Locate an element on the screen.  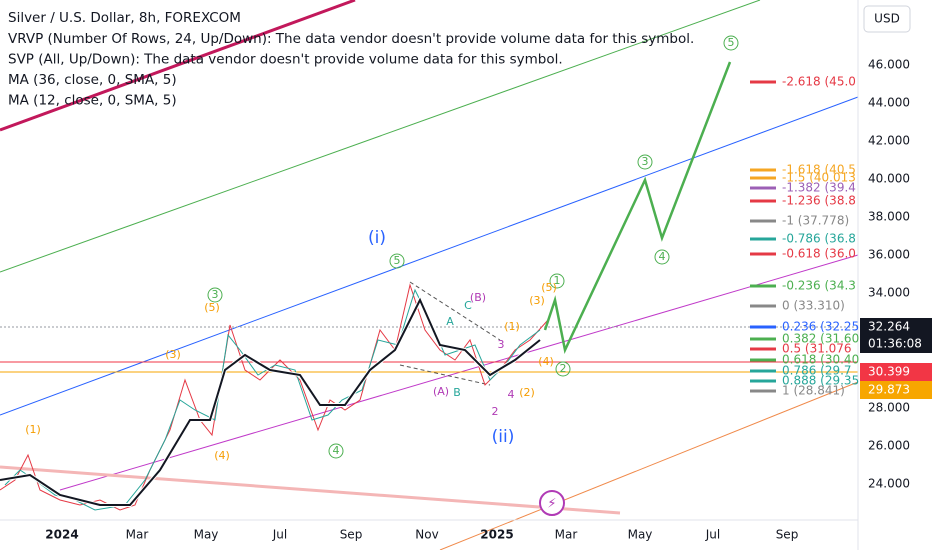
price-label: 40.000 is located at coordinates (889, 179).